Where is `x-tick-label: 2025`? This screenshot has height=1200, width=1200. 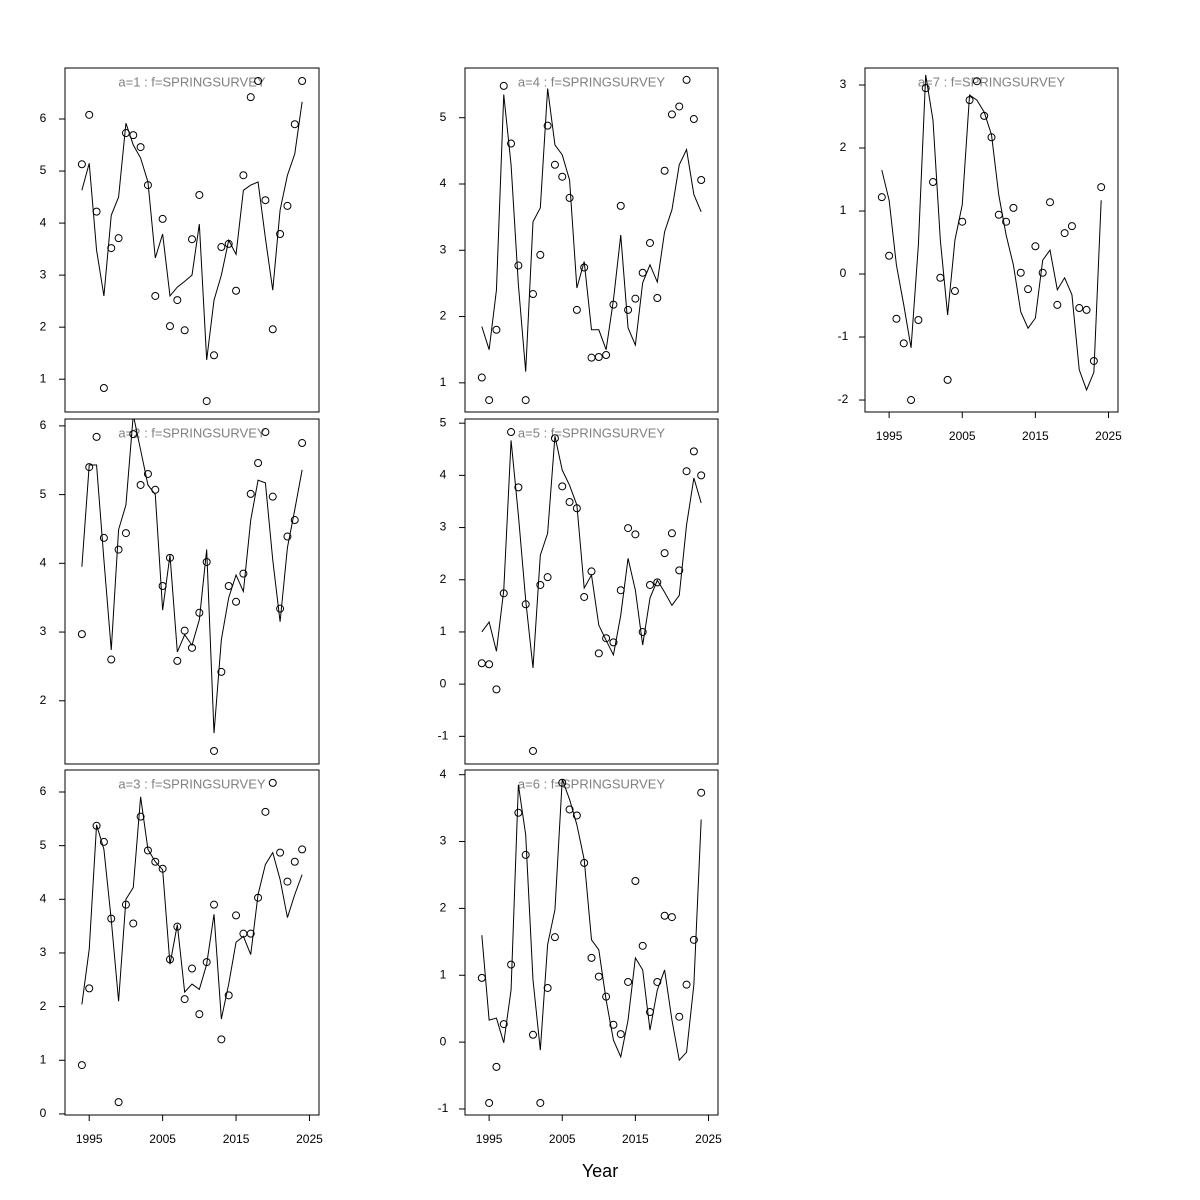 x-tick-label: 2025 is located at coordinates (708, 1139).